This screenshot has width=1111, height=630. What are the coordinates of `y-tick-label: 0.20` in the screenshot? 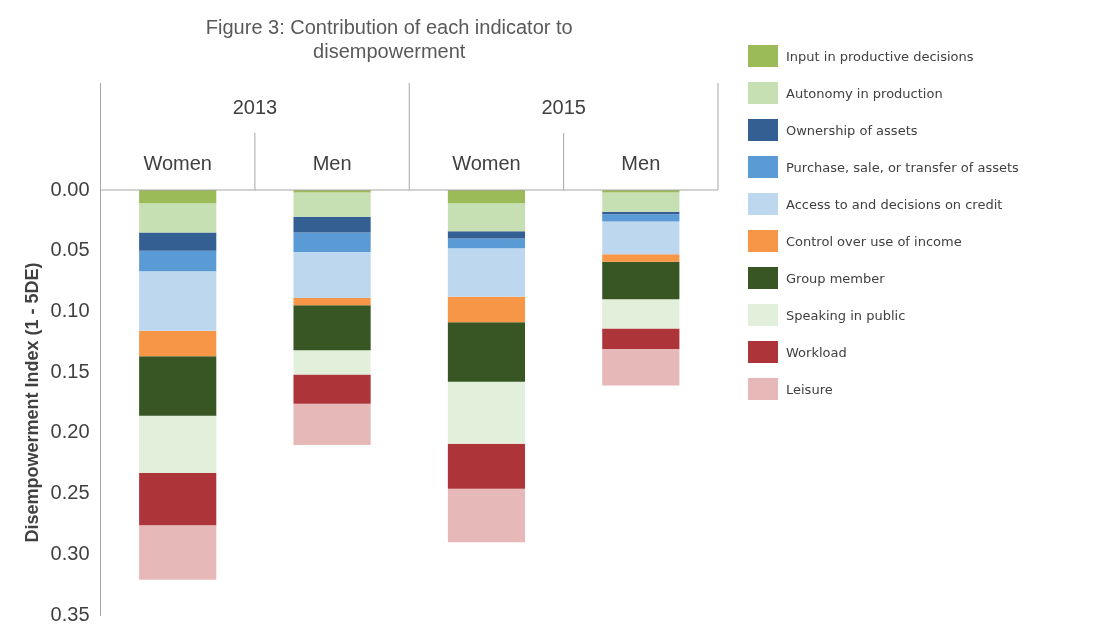 It's located at (70, 431).